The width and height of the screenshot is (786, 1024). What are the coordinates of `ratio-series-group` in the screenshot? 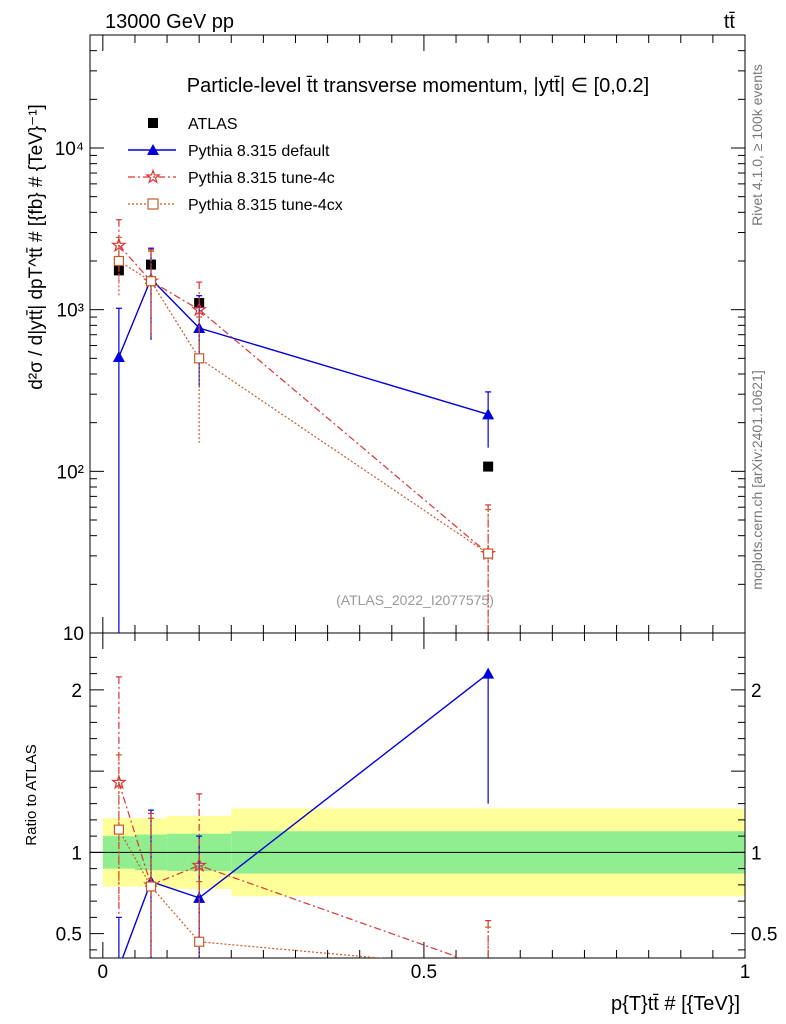 It's located at (302, 820).